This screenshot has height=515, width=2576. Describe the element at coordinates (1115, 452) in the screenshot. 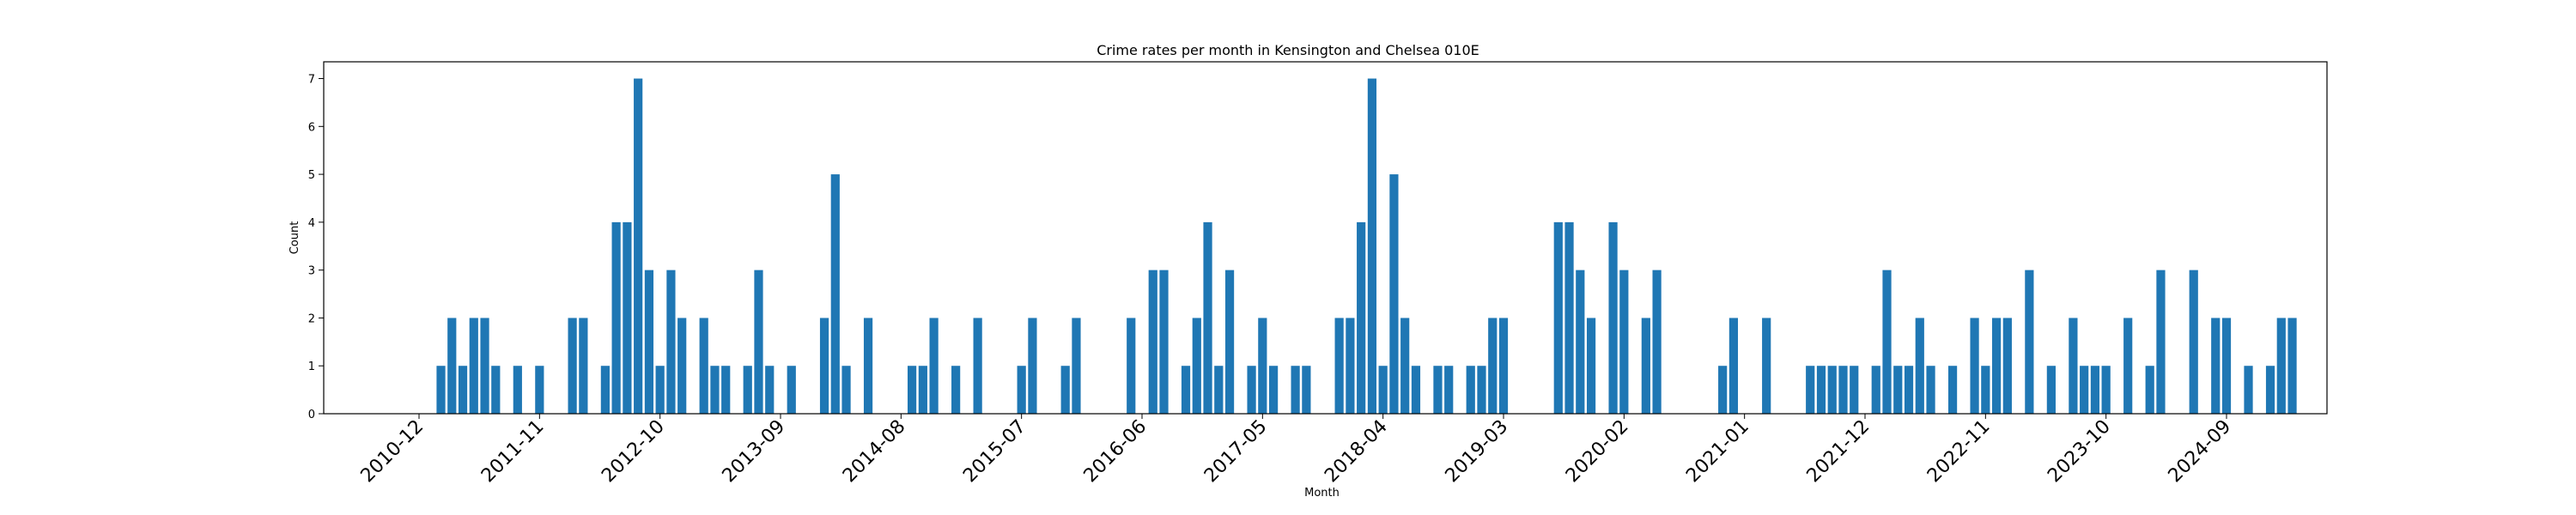

I see `x-tick-label: 2016-06` at that location.